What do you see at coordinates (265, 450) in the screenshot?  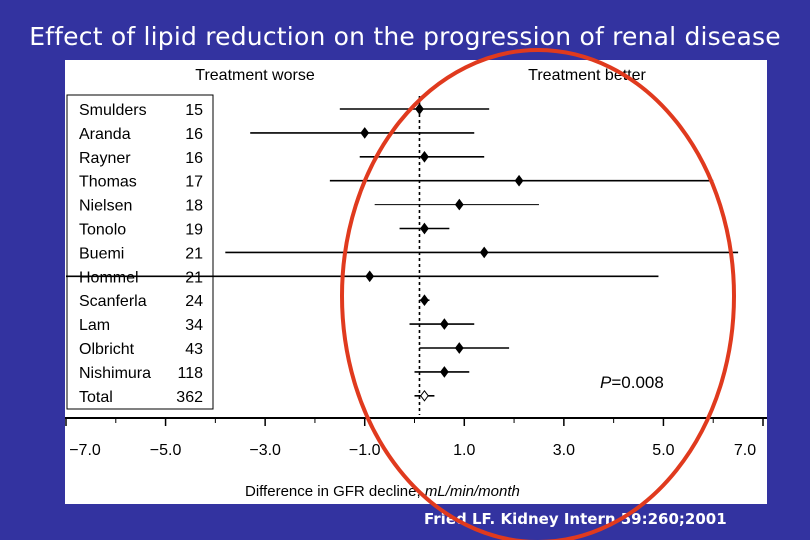 I see `x-tick-label: −3.0` at bounding box center [265, 450].